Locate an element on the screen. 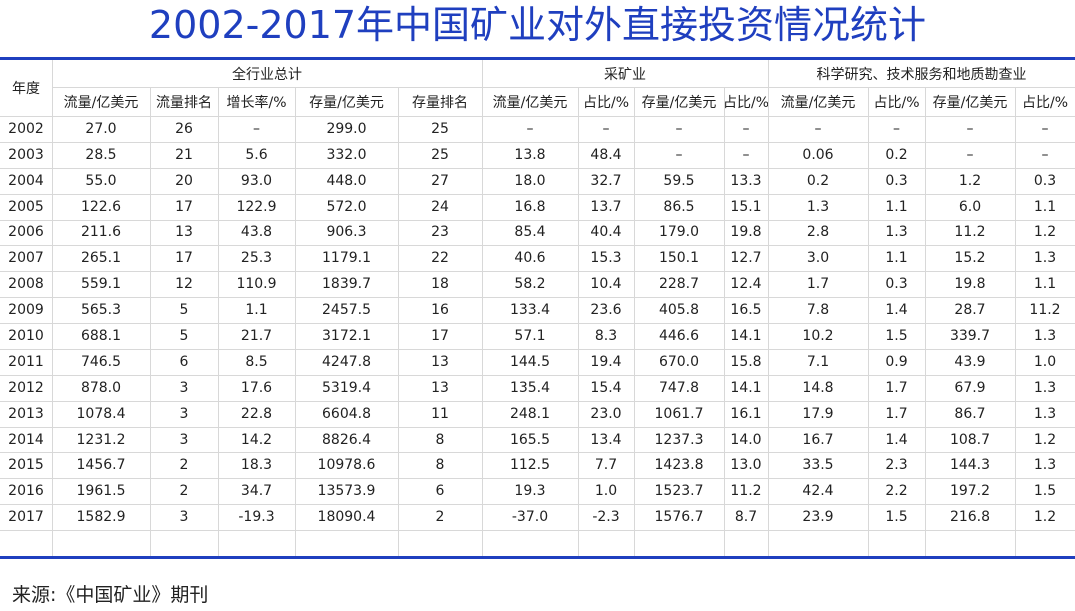  data-cell: 17.6 is located at coordinates (256, 387).